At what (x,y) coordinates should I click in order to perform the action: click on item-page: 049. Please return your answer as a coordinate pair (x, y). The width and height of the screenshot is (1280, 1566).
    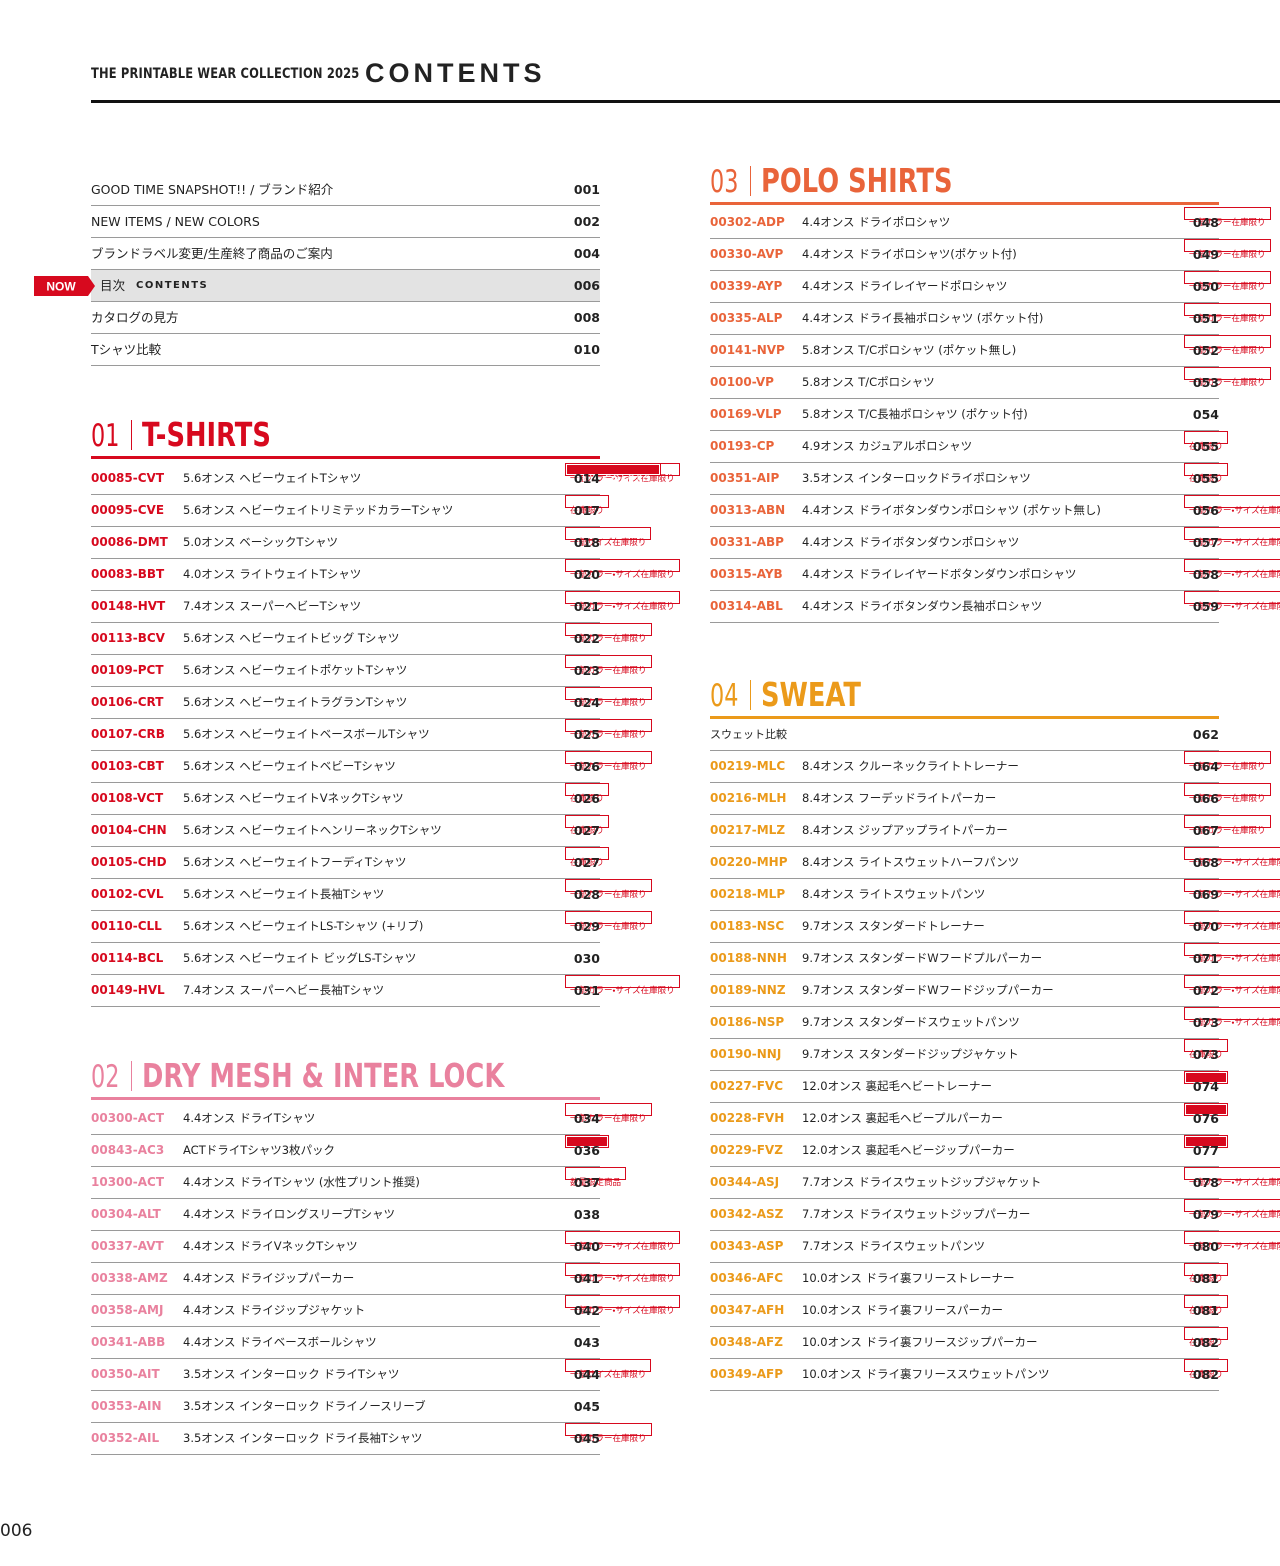
    Looking at the image, I should click on (1205, 254).